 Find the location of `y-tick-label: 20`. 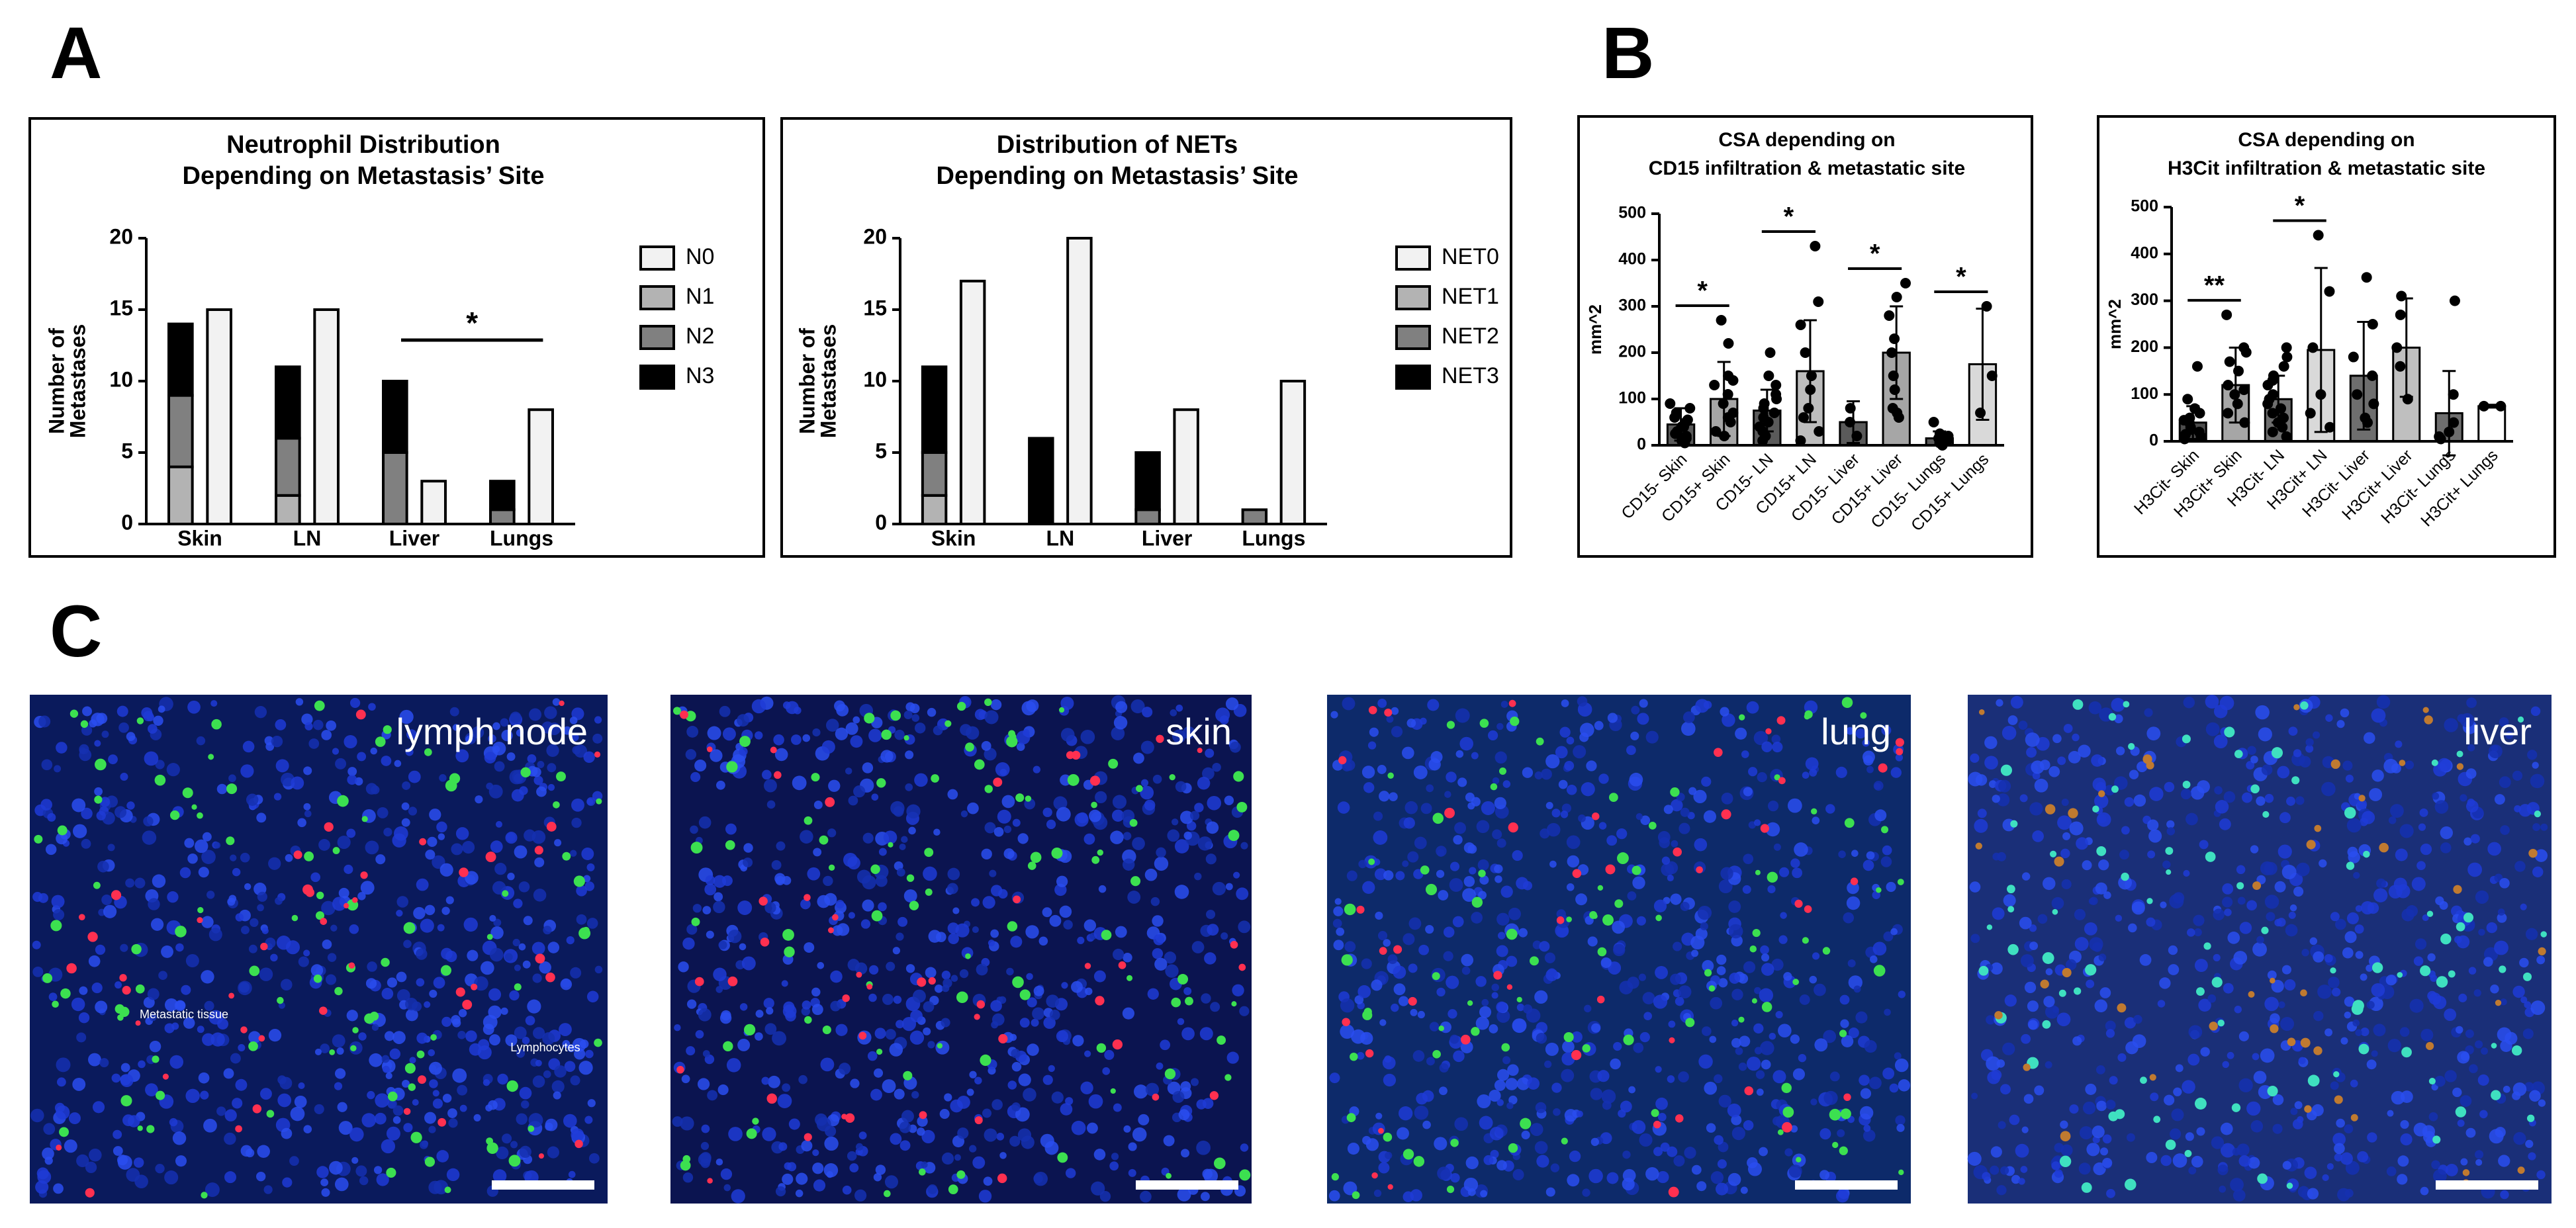

y-tick-label: 20 is located at coordinates (875, 236).